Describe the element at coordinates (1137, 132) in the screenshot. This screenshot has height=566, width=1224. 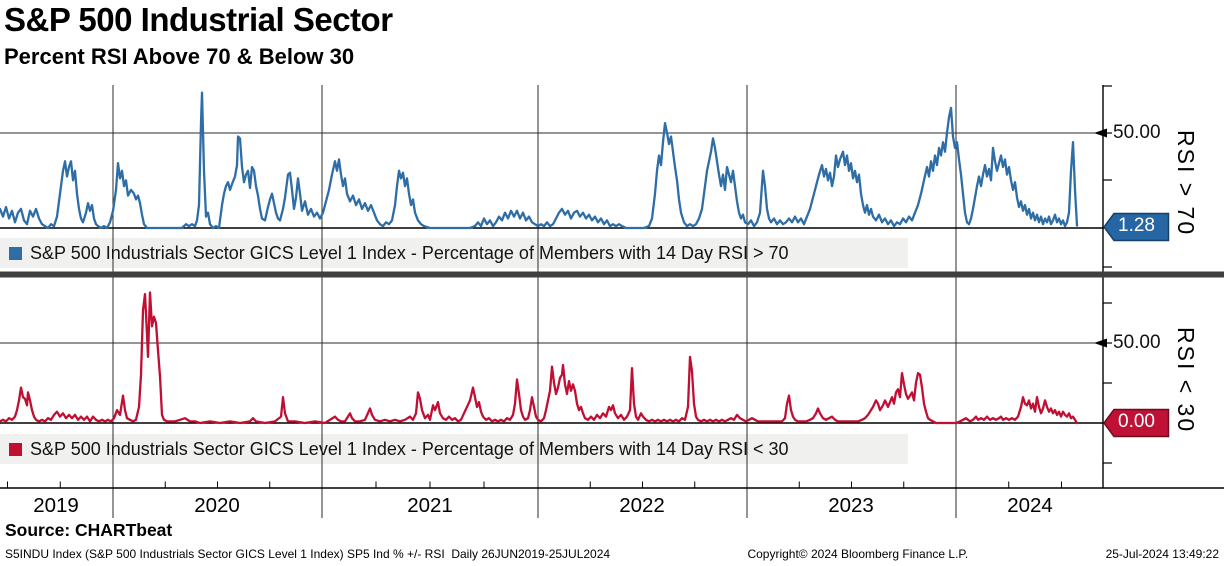
I see `ytick-50-top: 50.00` at that location.